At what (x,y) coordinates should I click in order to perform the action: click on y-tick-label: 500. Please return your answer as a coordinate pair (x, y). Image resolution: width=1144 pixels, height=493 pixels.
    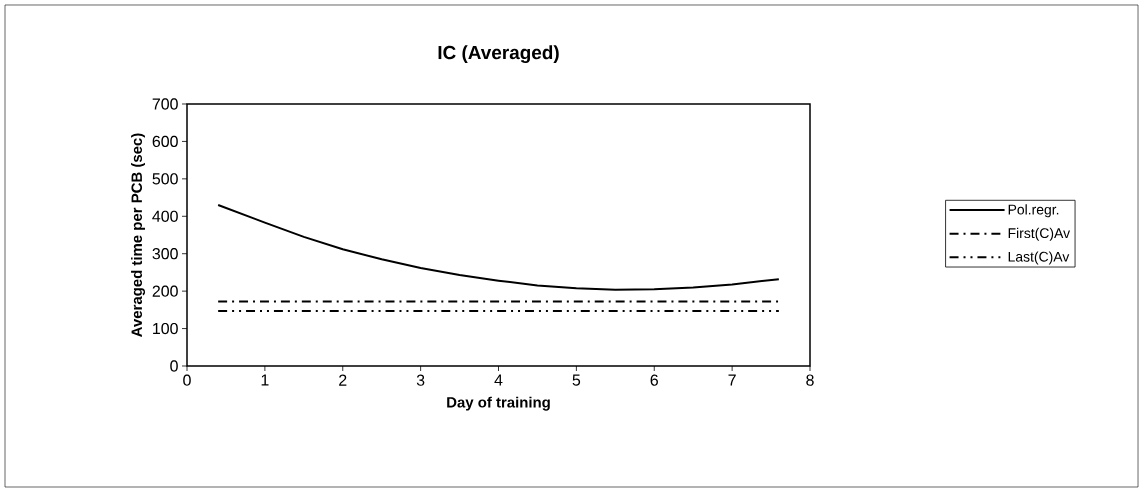
    Looking at the image, I should click on (165, 179).